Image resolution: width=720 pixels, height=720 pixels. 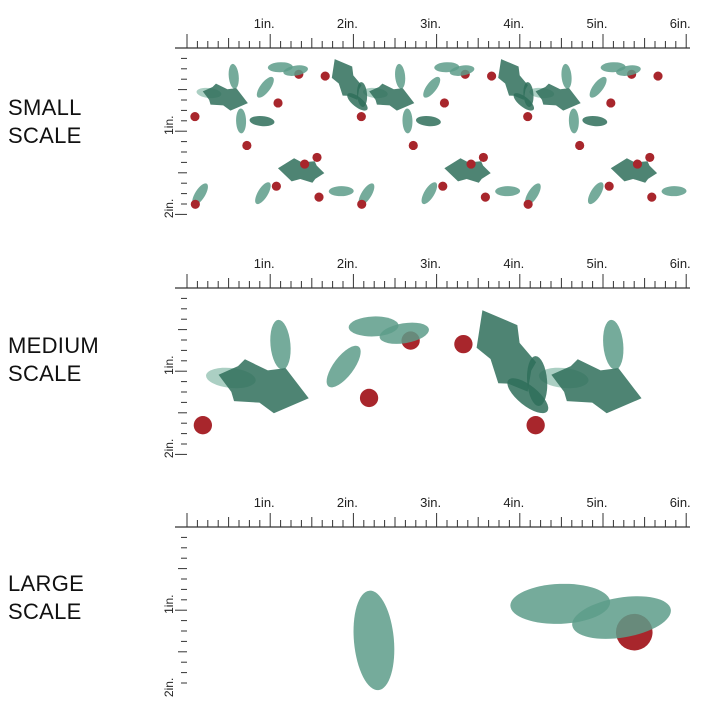 I want to click on label-line: SMALL, so click(x=45, y=107).